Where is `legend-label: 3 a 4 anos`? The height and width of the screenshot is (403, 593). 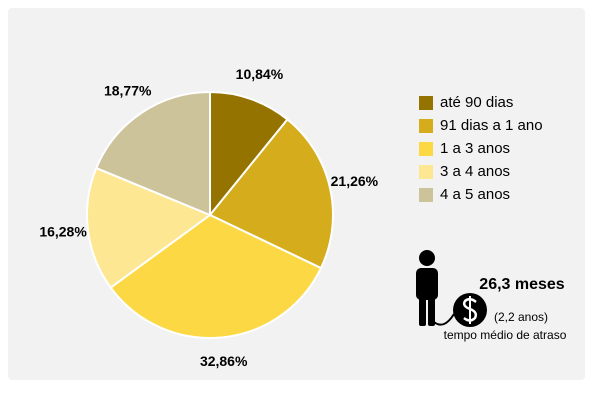 legend-label: 3 a 4 anos is located at coordinates (475, 171).